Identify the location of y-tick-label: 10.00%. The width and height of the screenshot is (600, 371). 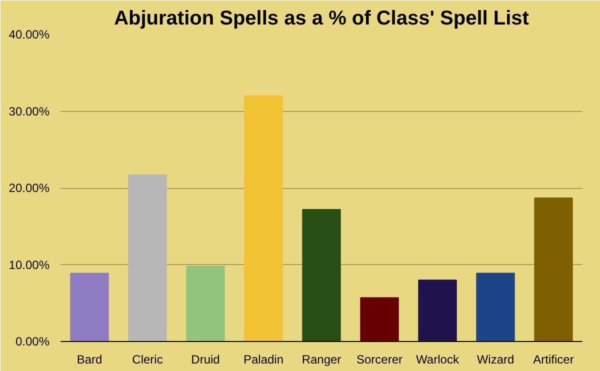
(29, 265).